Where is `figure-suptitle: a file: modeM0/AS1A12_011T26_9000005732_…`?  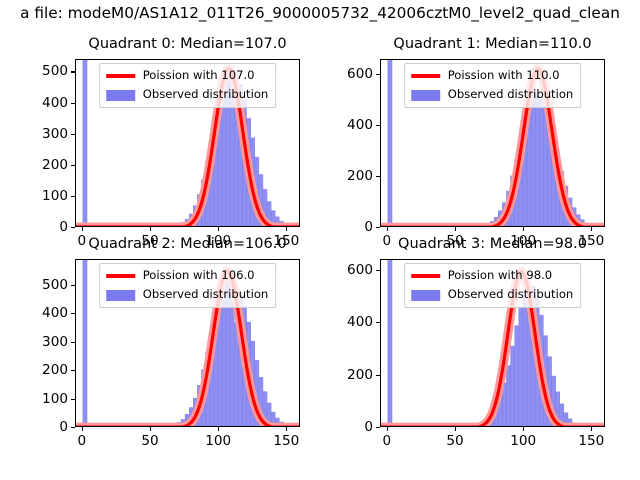
figure-suptitle: a file: modeM0/AS1A12_011T26_9000005732_… is located at coordinates (320, 13).